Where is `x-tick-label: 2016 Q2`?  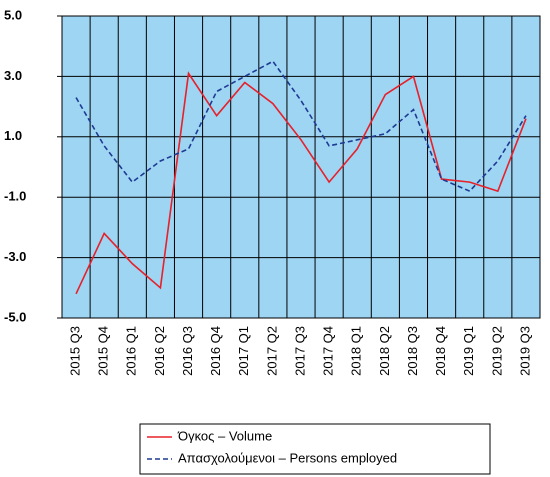 x-tick-label: 2016 Q2 is located at coordinates (159, 351).